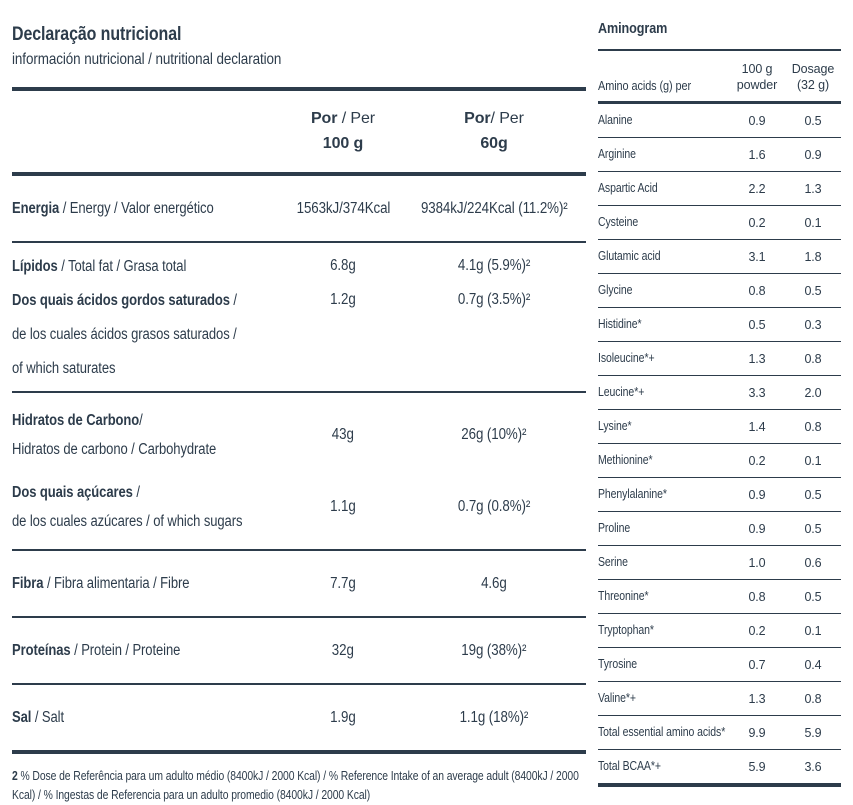 The height and width of the screenshot is (805, 853). Describe the element at coordinates (620, 324) in the screenshot. I see `amino-name: Histidine*` at that location.